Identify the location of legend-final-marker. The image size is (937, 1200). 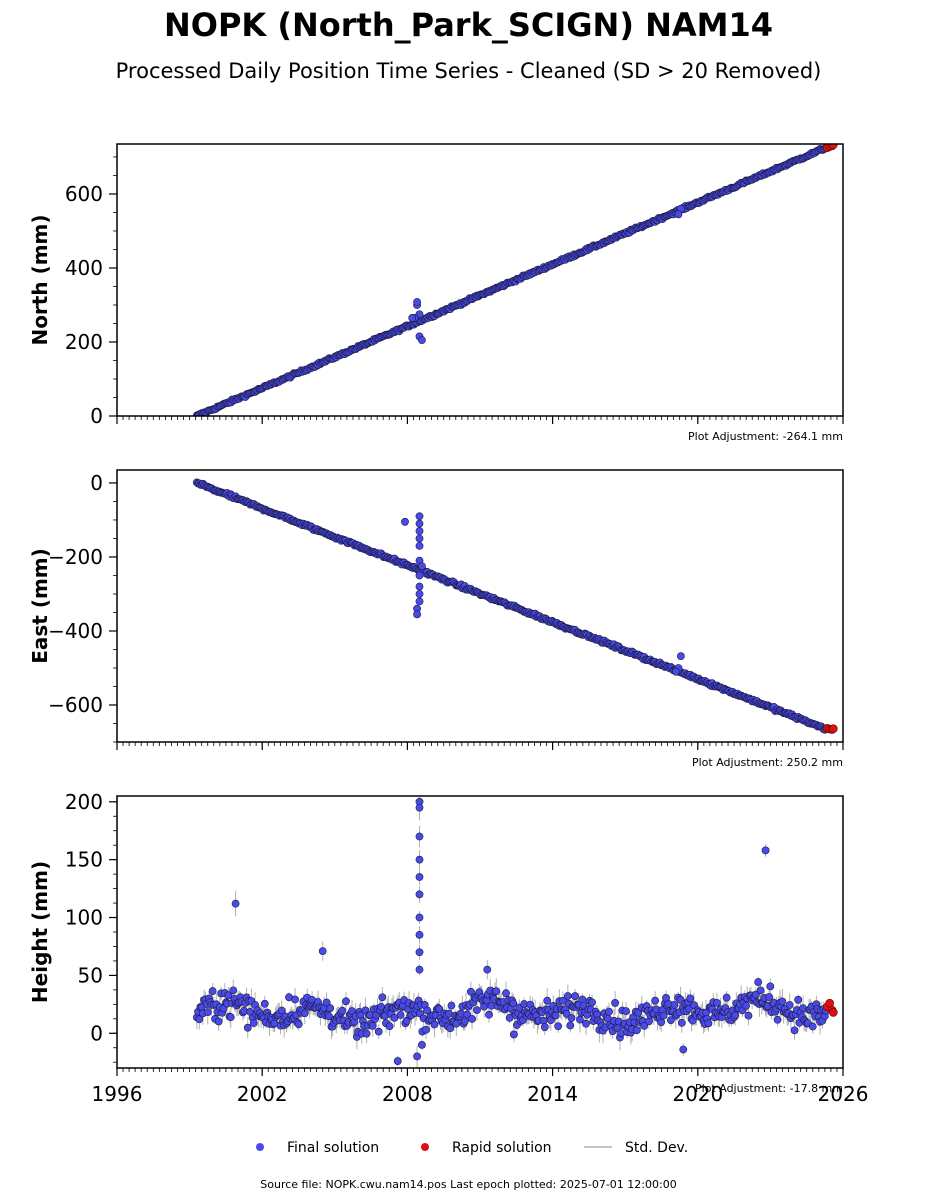
(260, 1147).